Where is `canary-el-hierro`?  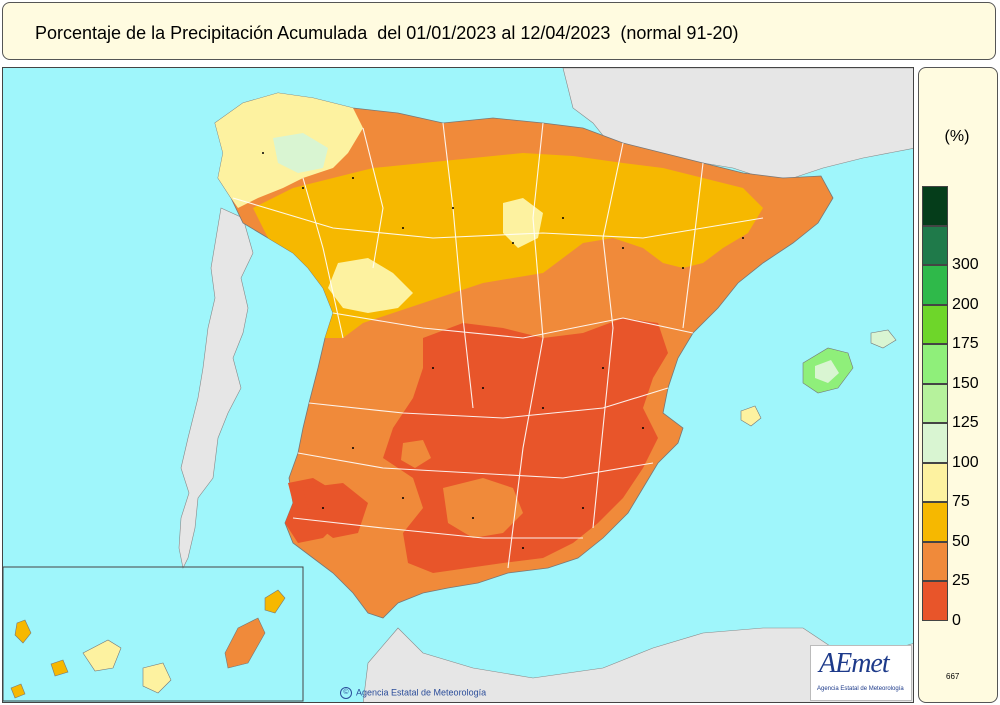
canary-el-hierro is located at coordinates (18, 691).